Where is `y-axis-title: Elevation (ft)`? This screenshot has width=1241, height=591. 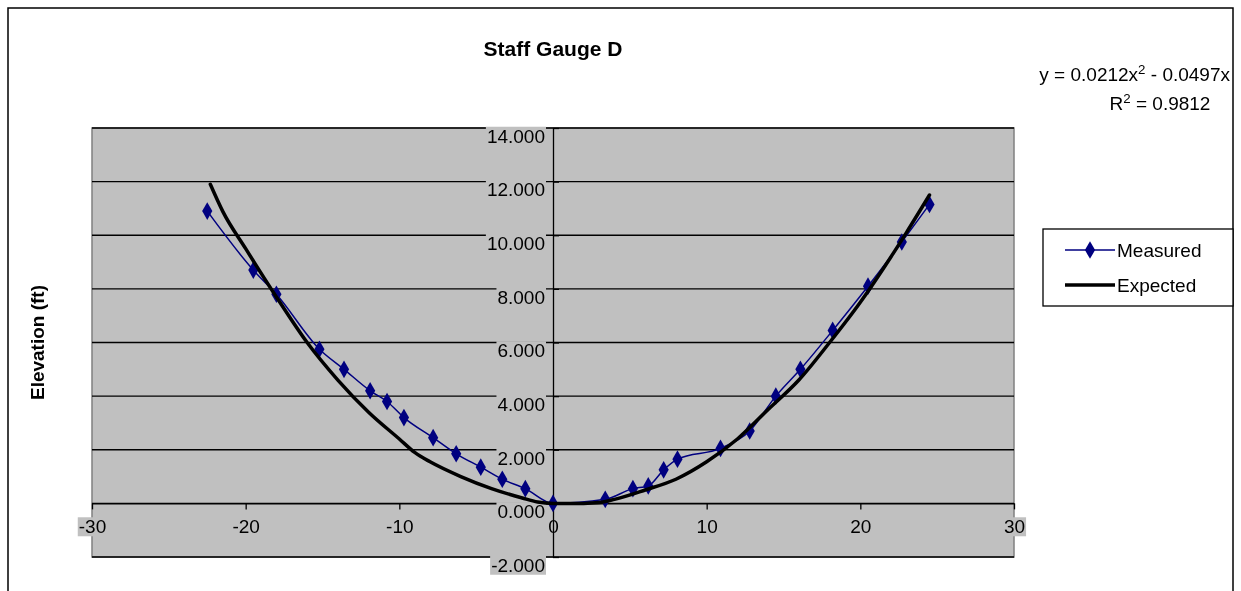 y-axis-title: Elevation (ft) is located at coordinates (37, 342).